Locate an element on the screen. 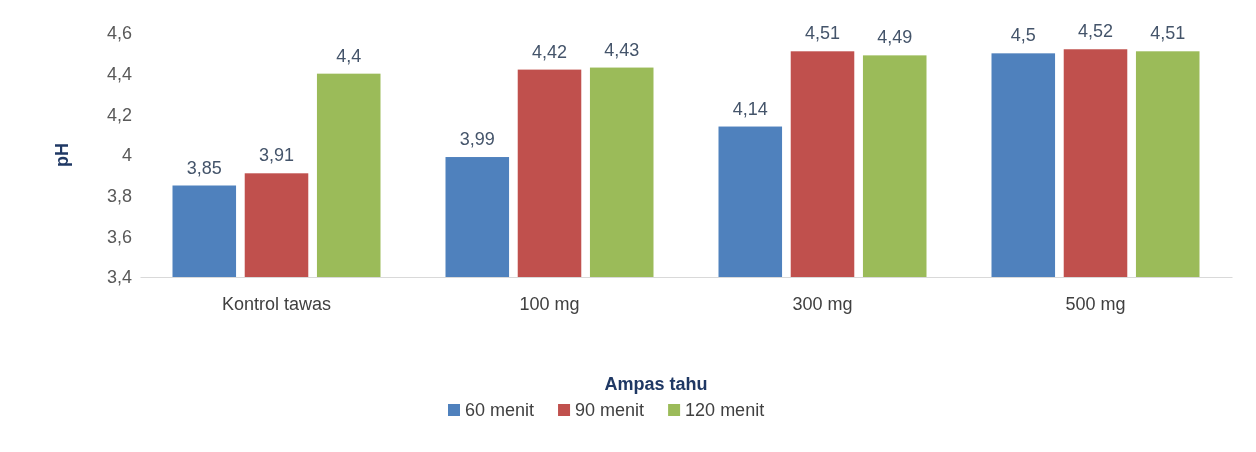 This screenshot has height=452, width=1256. legend-label: 120 menit is located at coordinates (725, 410).